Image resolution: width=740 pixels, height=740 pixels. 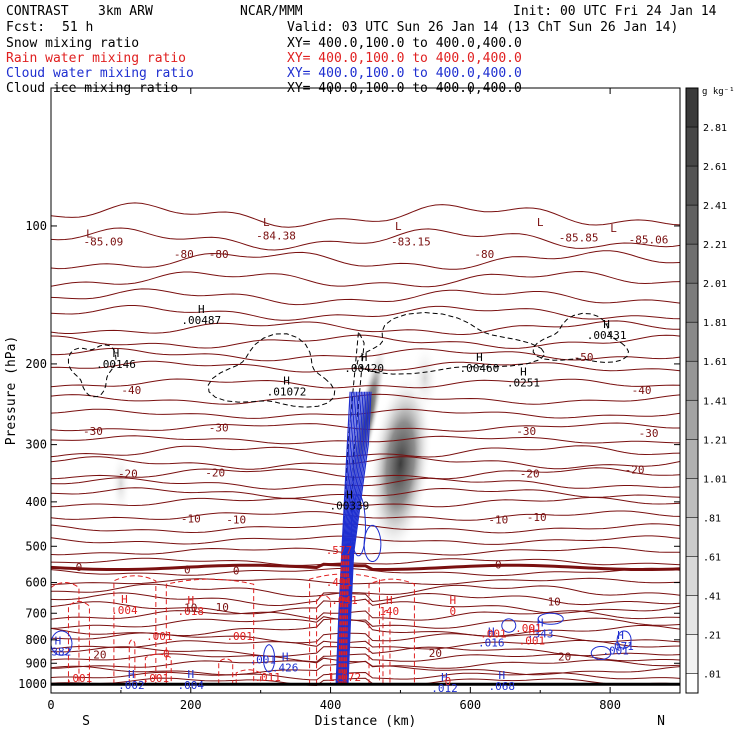 I want to click on agency-label: NCAR/MMM, so click(x=271, y=11).